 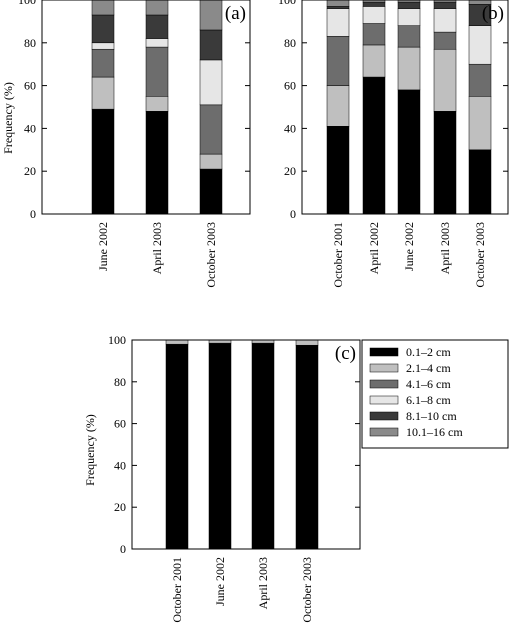 What do you see at coordinates (374, 248) in the screenshot?
I see `x-tick-label: April 2002` at bounding box center [374, 248].